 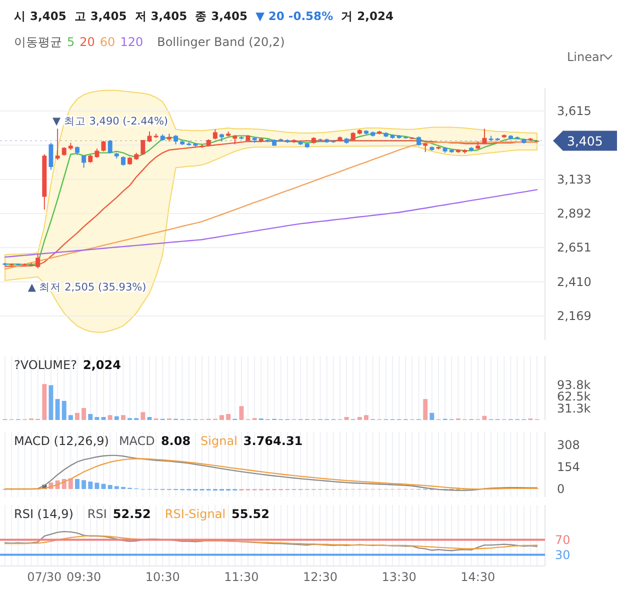 What do you see at coordinates (71, 42) in the screenshot?
I see `text: 5` at bounding box center [71, 42].